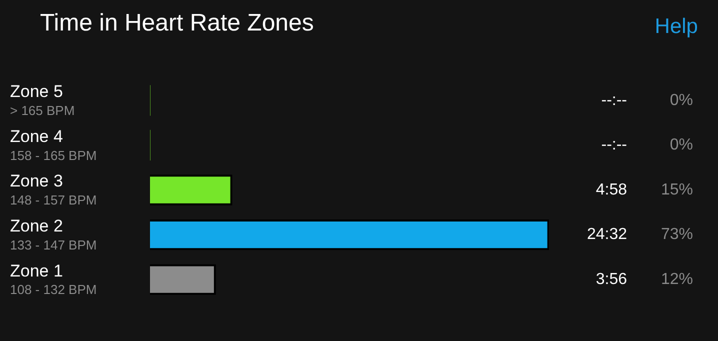  What do you see at coordinates (612, 279) in the screenshot?
I see `text: 3:56` at bounding box center [612, 279].